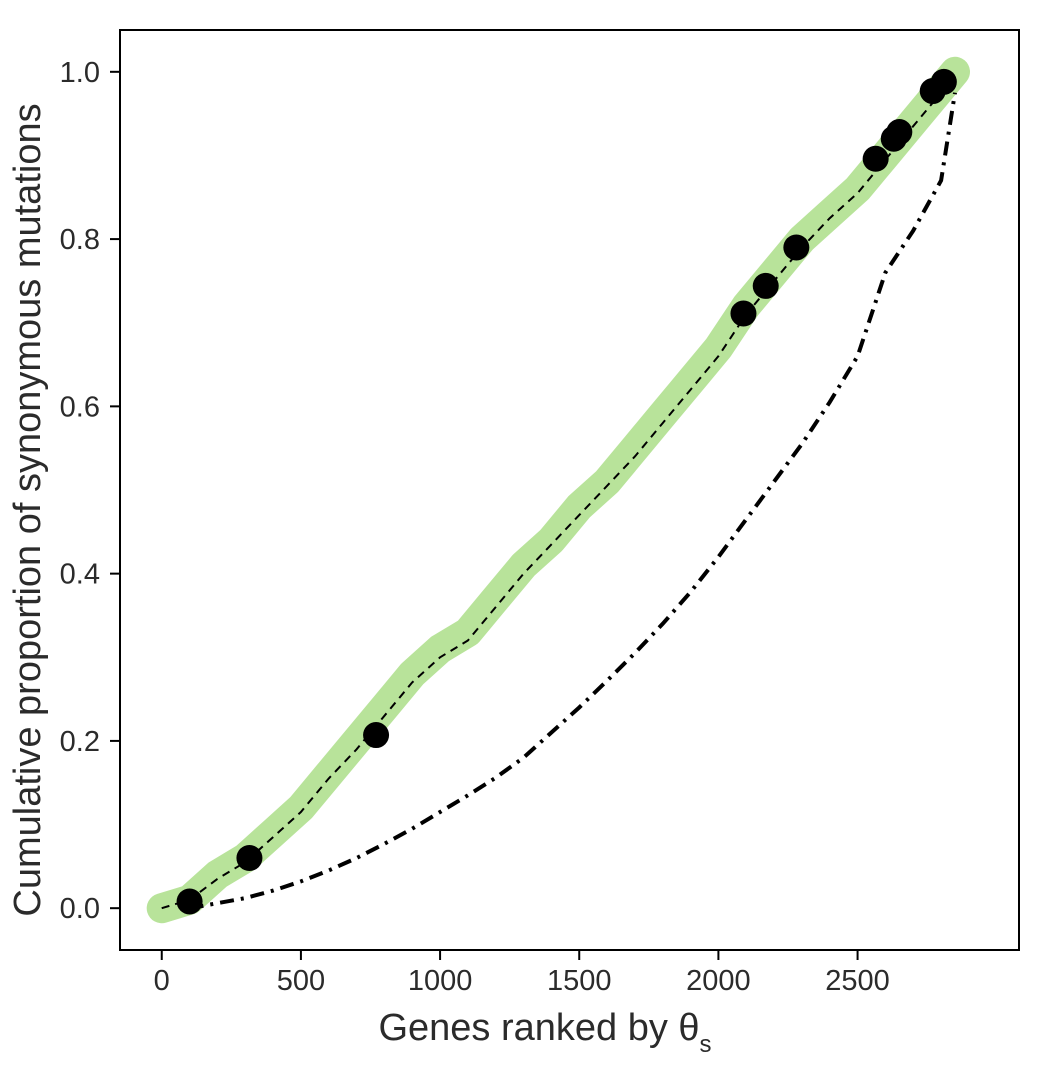 The image size is (1050, 1074). I want to click on x-axis-title: Genes ranked by θs, so click(544, 1032).